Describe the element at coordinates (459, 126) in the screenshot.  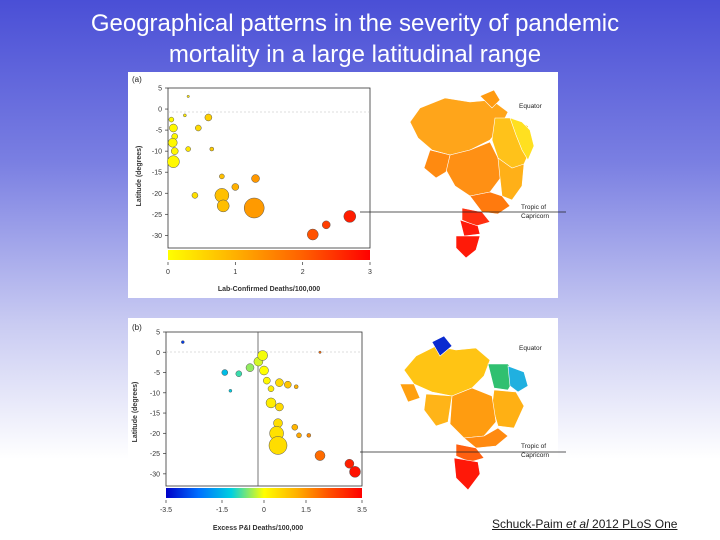
I see `map-a-region-north` at that location.